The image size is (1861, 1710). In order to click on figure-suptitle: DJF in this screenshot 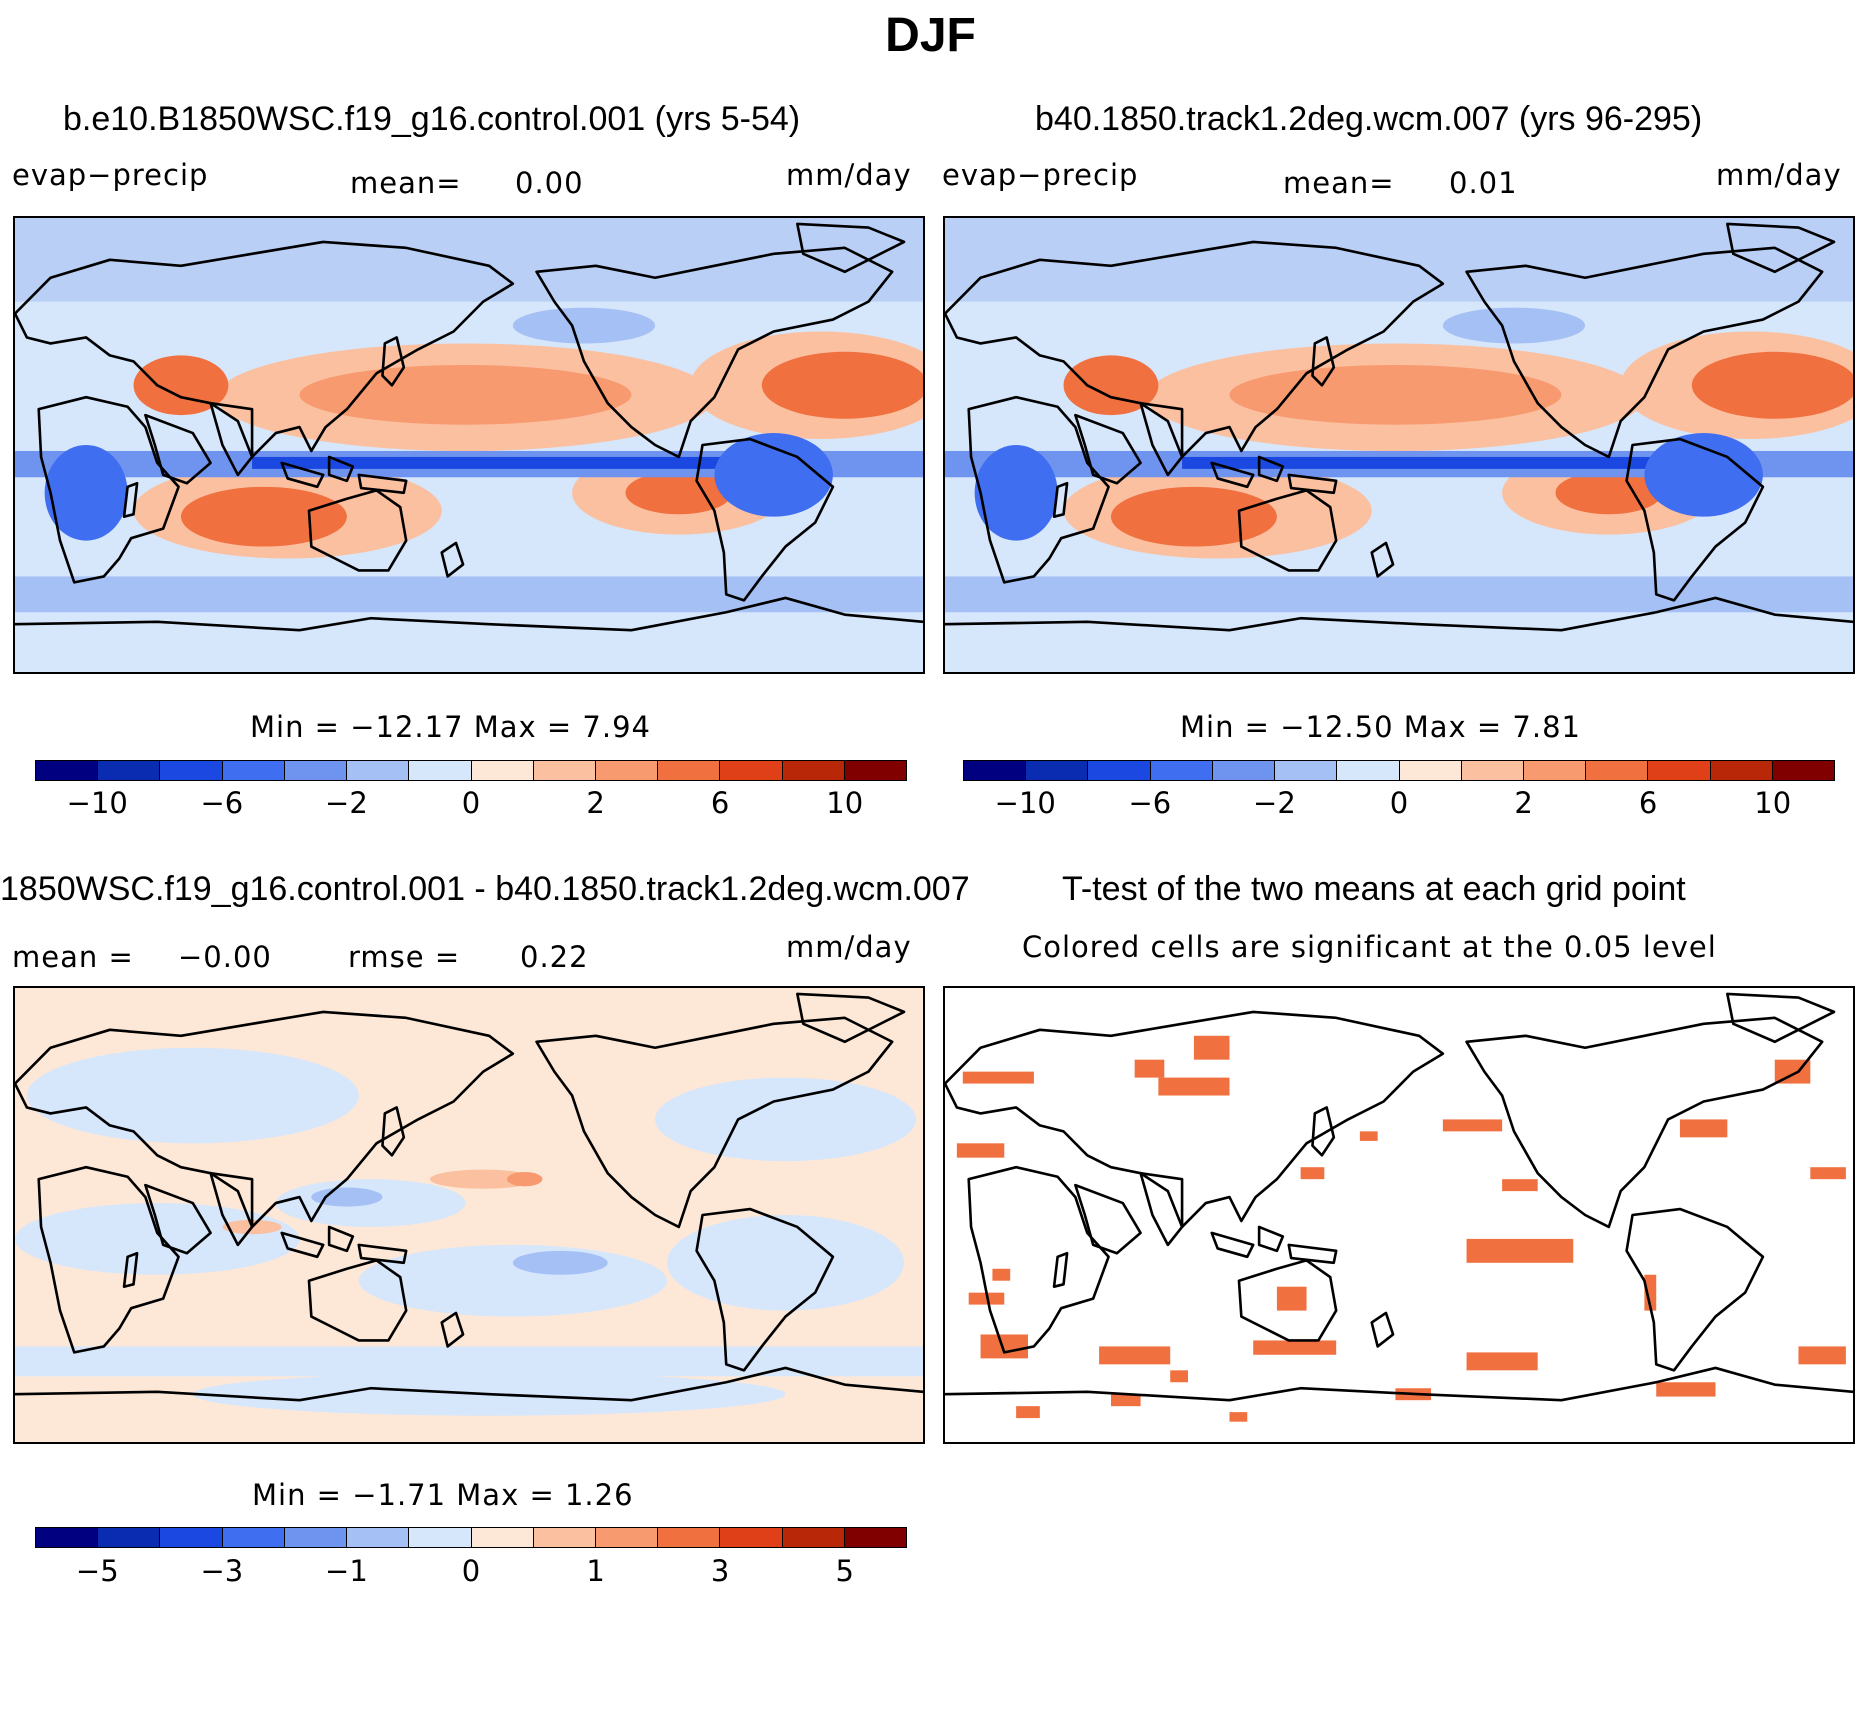, I will do `click(930, 35)`.